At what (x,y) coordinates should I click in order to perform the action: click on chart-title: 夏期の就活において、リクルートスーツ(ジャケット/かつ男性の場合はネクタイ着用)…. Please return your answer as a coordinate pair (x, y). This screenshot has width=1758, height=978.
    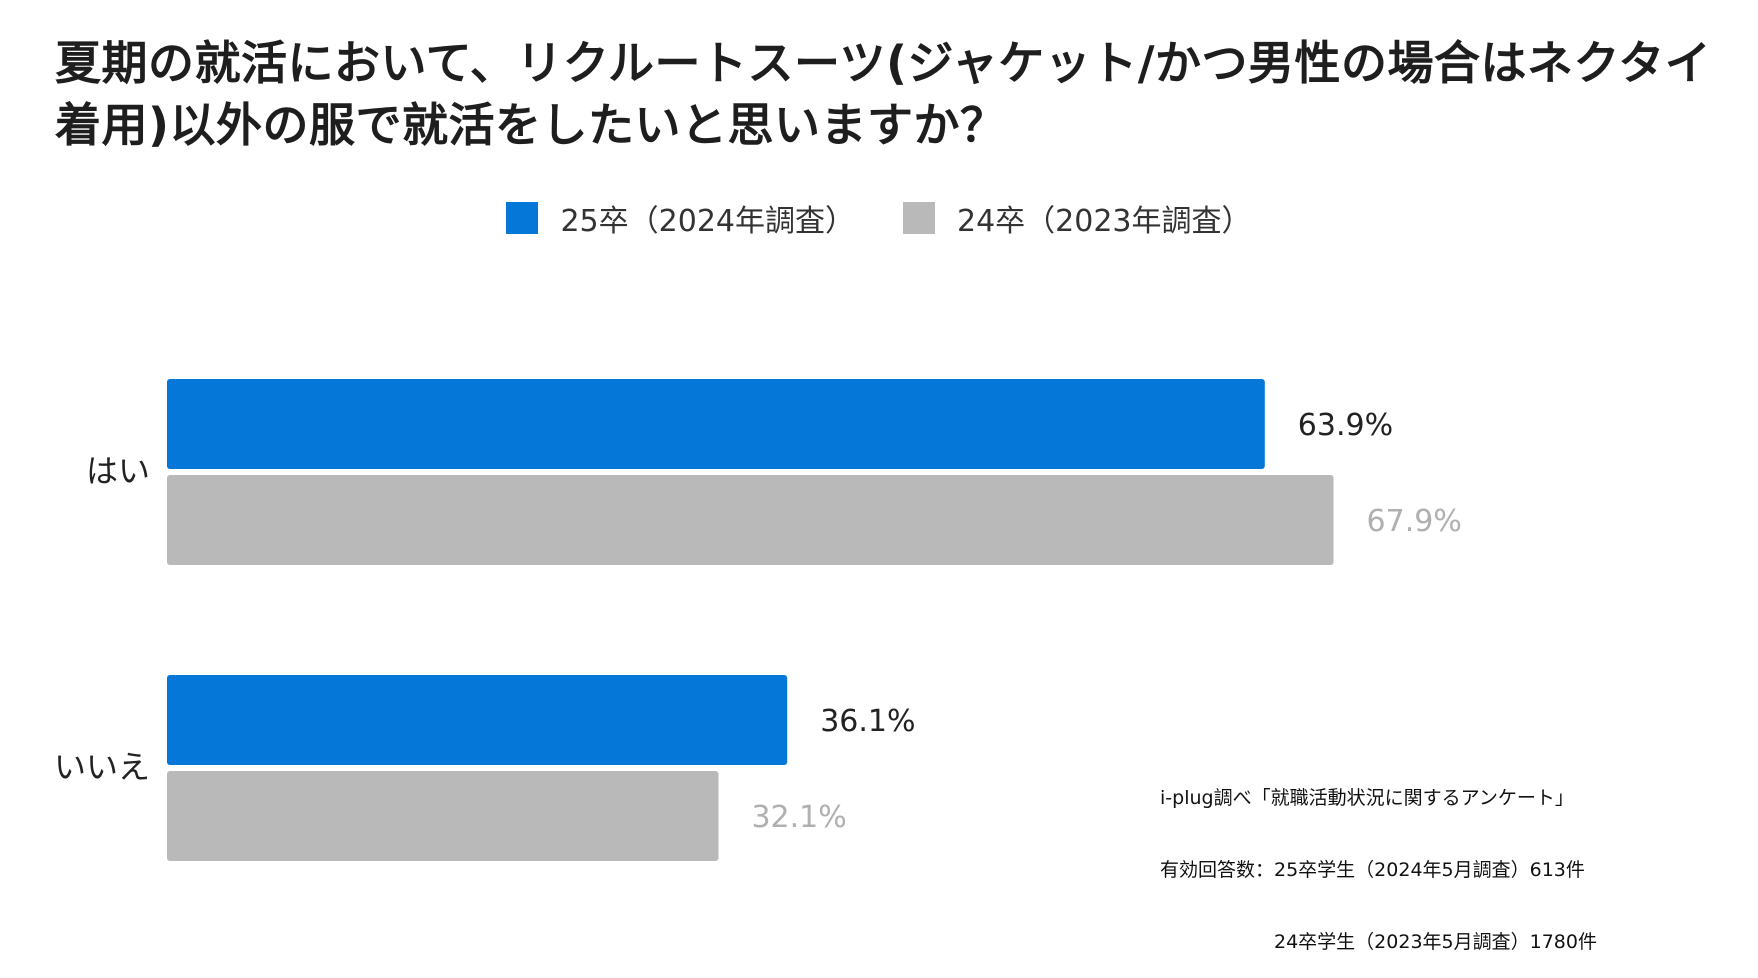
    Looking at the image, I should click on (883, 94).